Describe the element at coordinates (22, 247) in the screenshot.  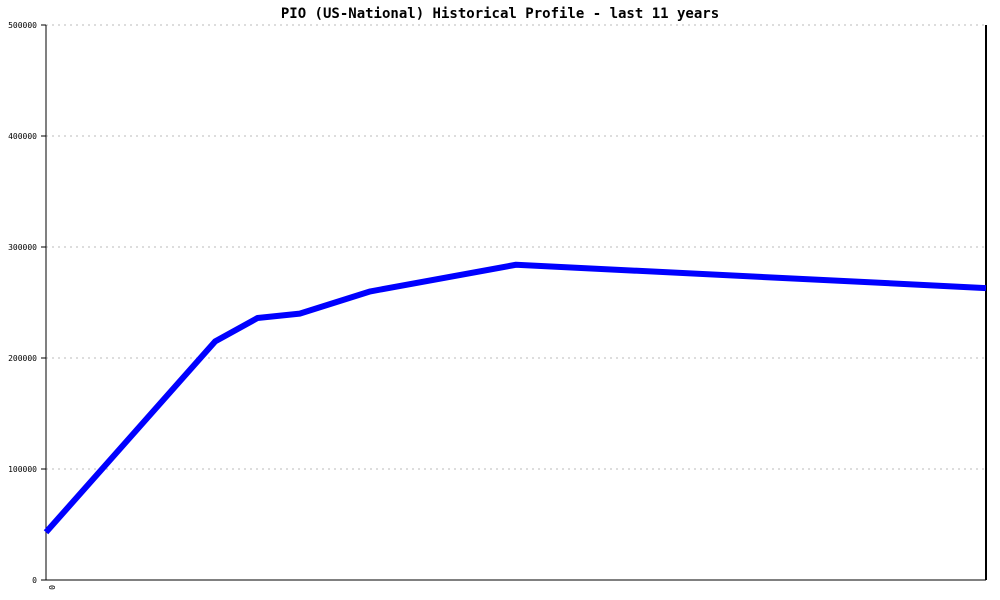
I see `y-tick-label: 300000` at that location.